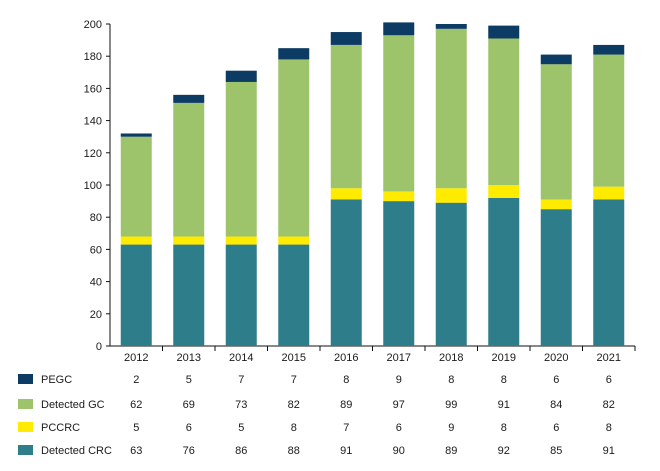  Describe the element at coordinates (241, 76) in the screenshot. I see `bar-segment-pegc-2014` at that location.